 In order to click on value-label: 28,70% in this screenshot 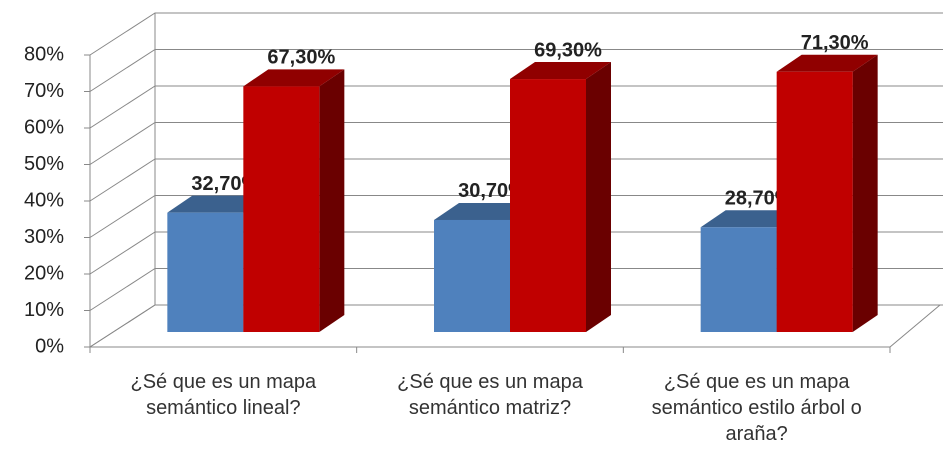, I will do `click(759, 199)`.